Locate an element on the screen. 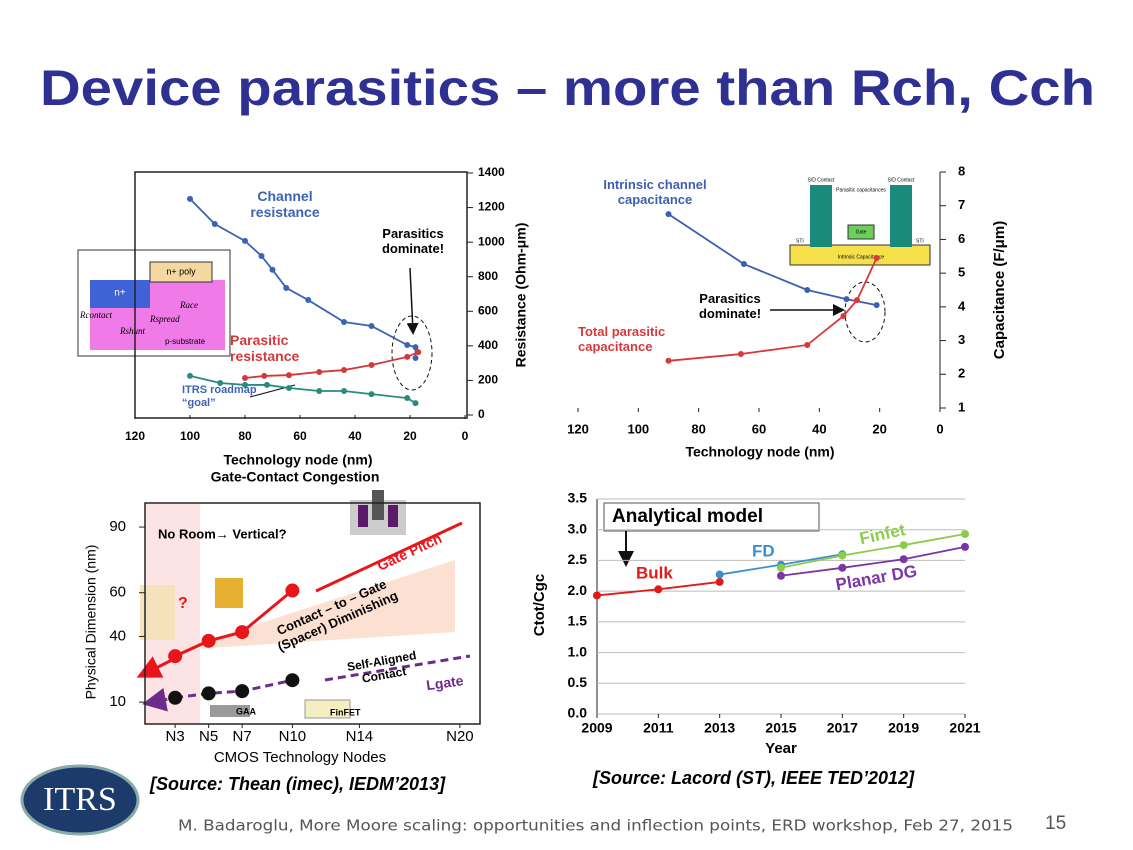  inset-label: Rshunt is located at coordinates (132, 331).